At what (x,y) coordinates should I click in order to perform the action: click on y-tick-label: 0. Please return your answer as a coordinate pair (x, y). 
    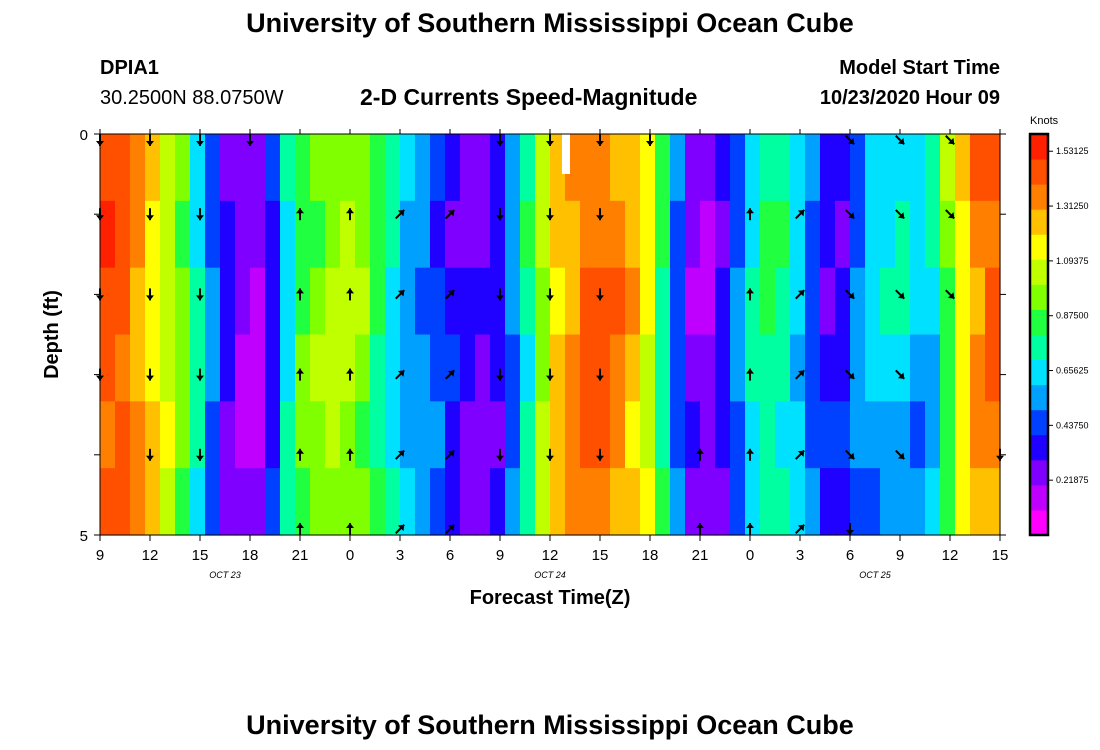
    Looking at the image, I should click on (84, 135).